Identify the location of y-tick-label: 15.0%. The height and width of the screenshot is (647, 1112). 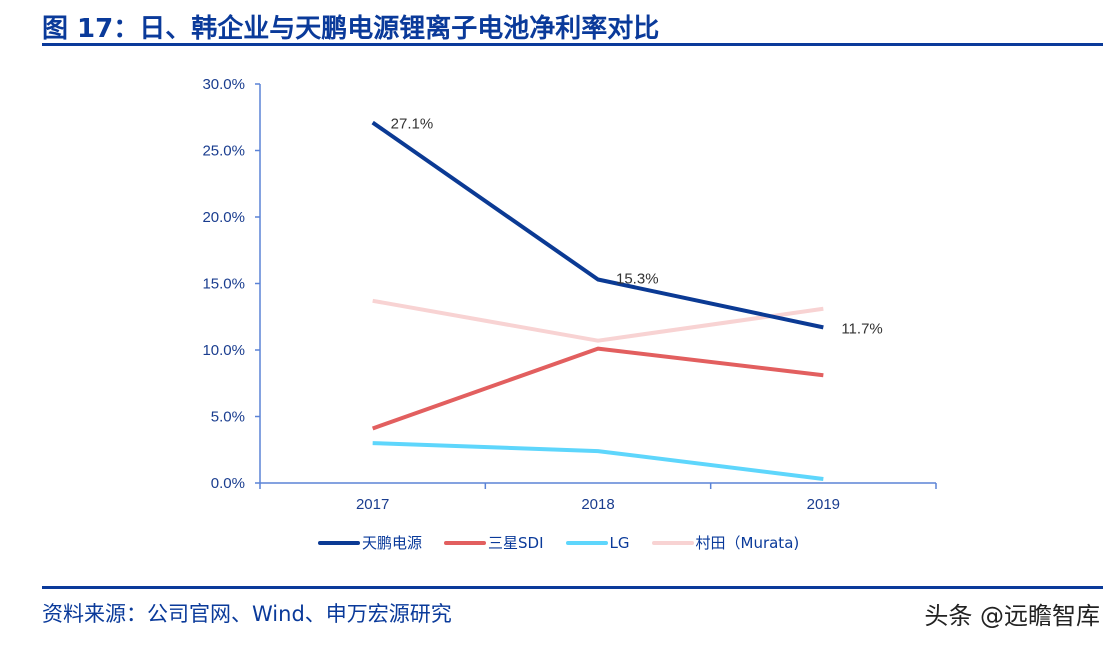
(223, 284).